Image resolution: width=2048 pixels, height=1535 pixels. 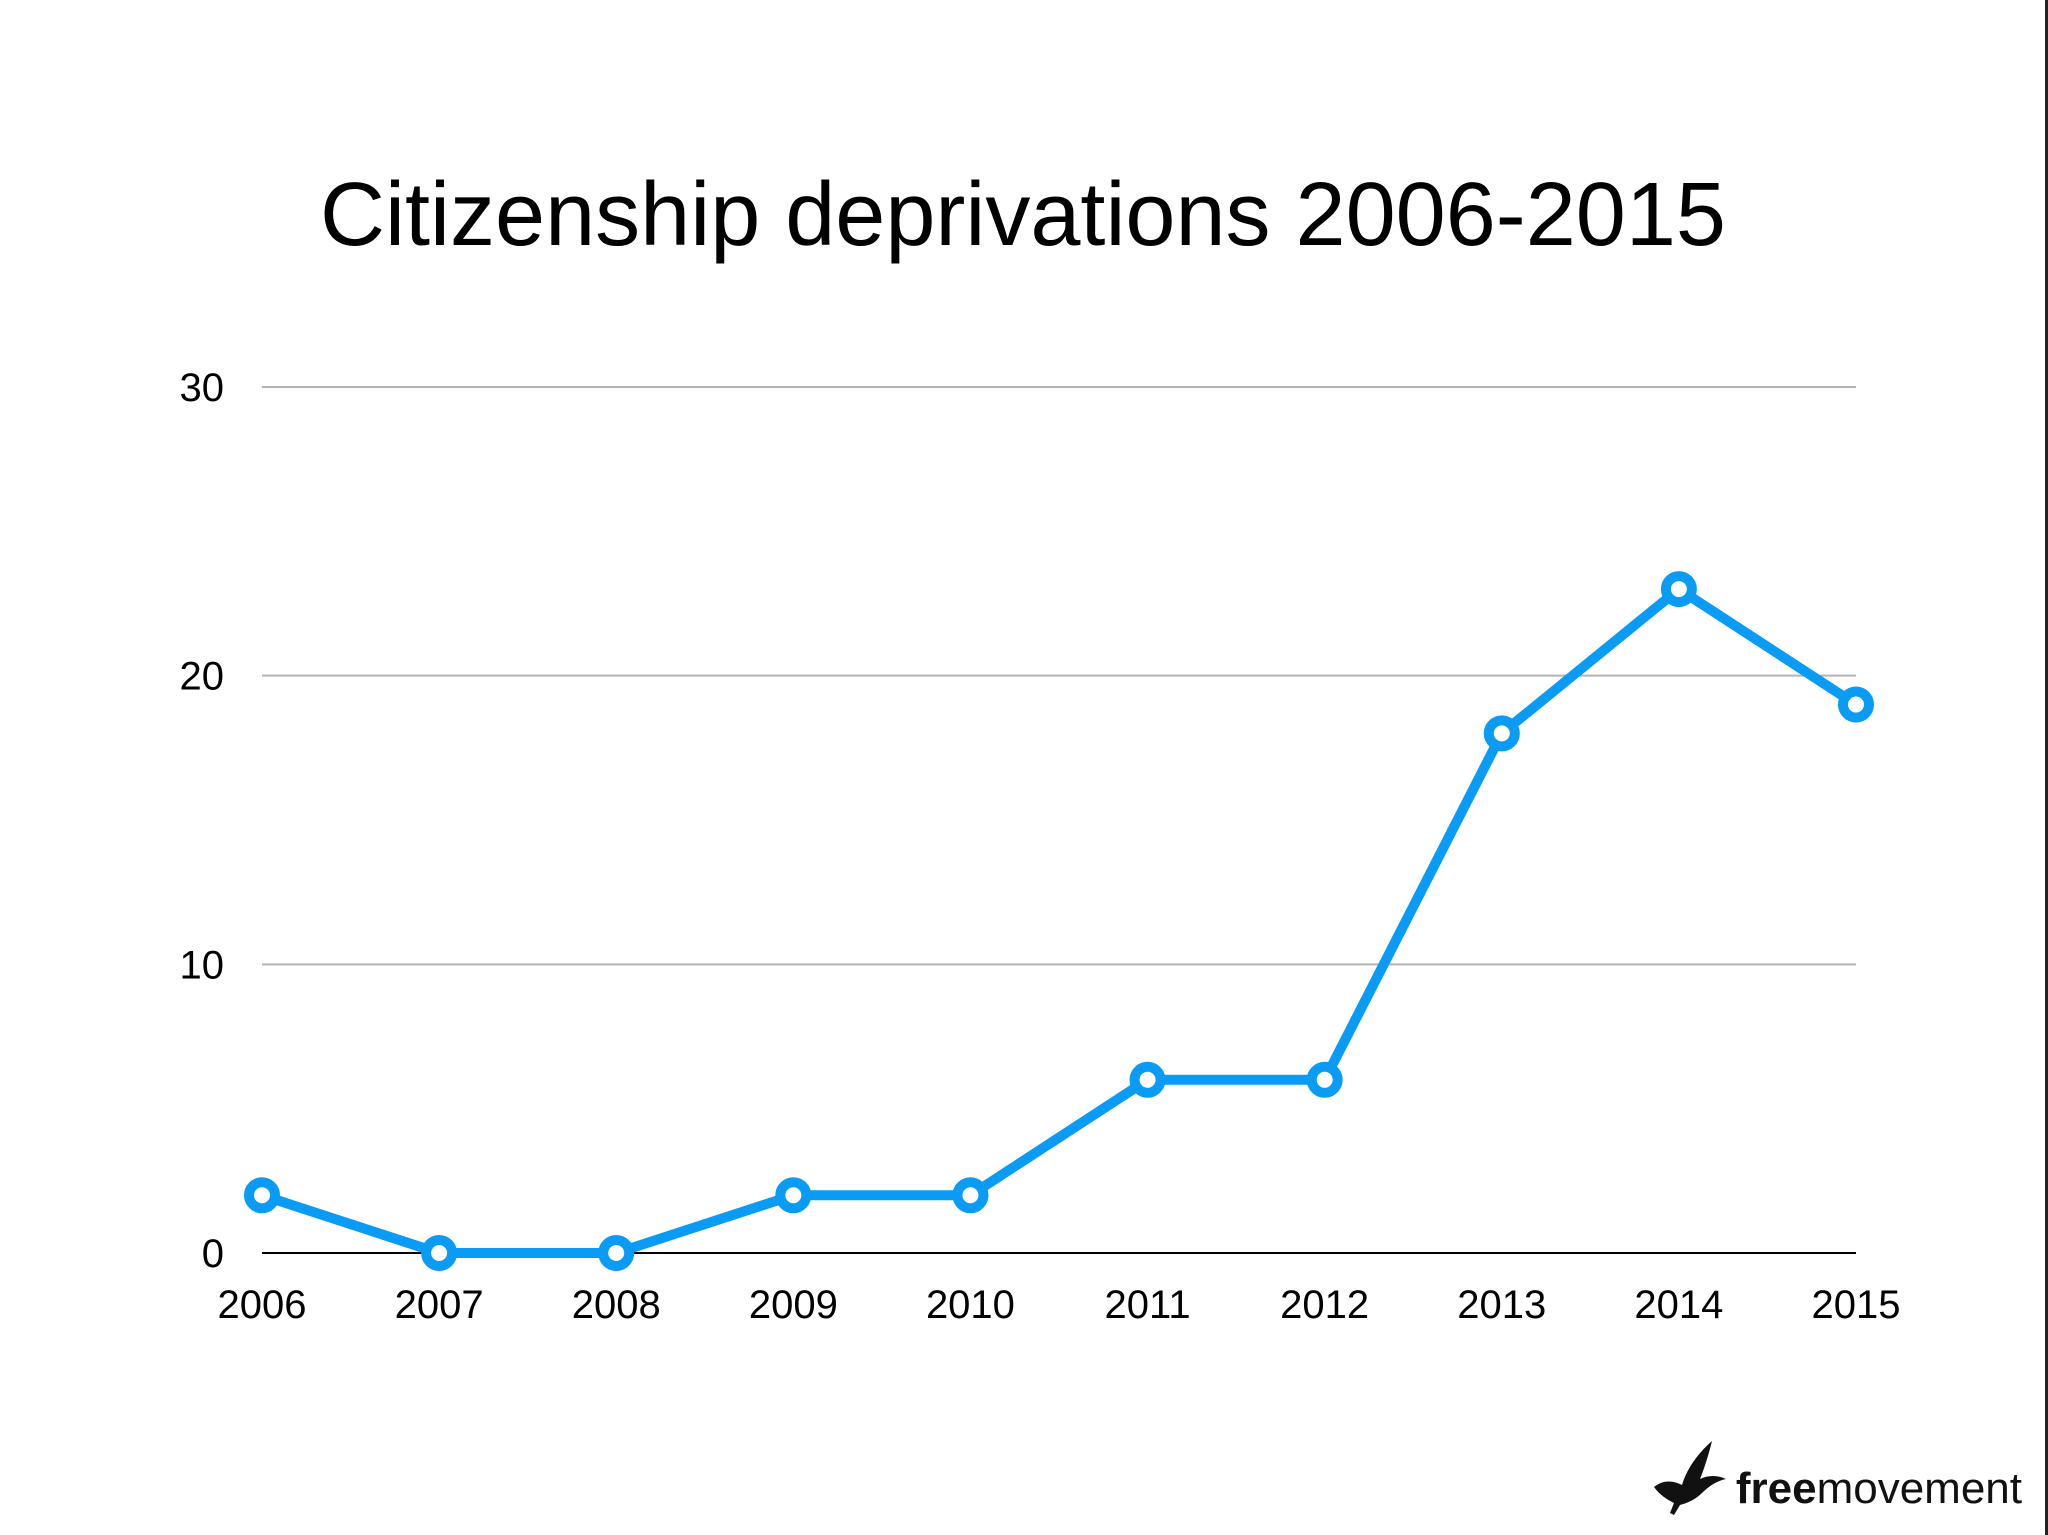 What do you see at coordinates (1776, 1488) in the screenshot?
I see `logo-text-bold: free` at bounding box center [1776, 1488].